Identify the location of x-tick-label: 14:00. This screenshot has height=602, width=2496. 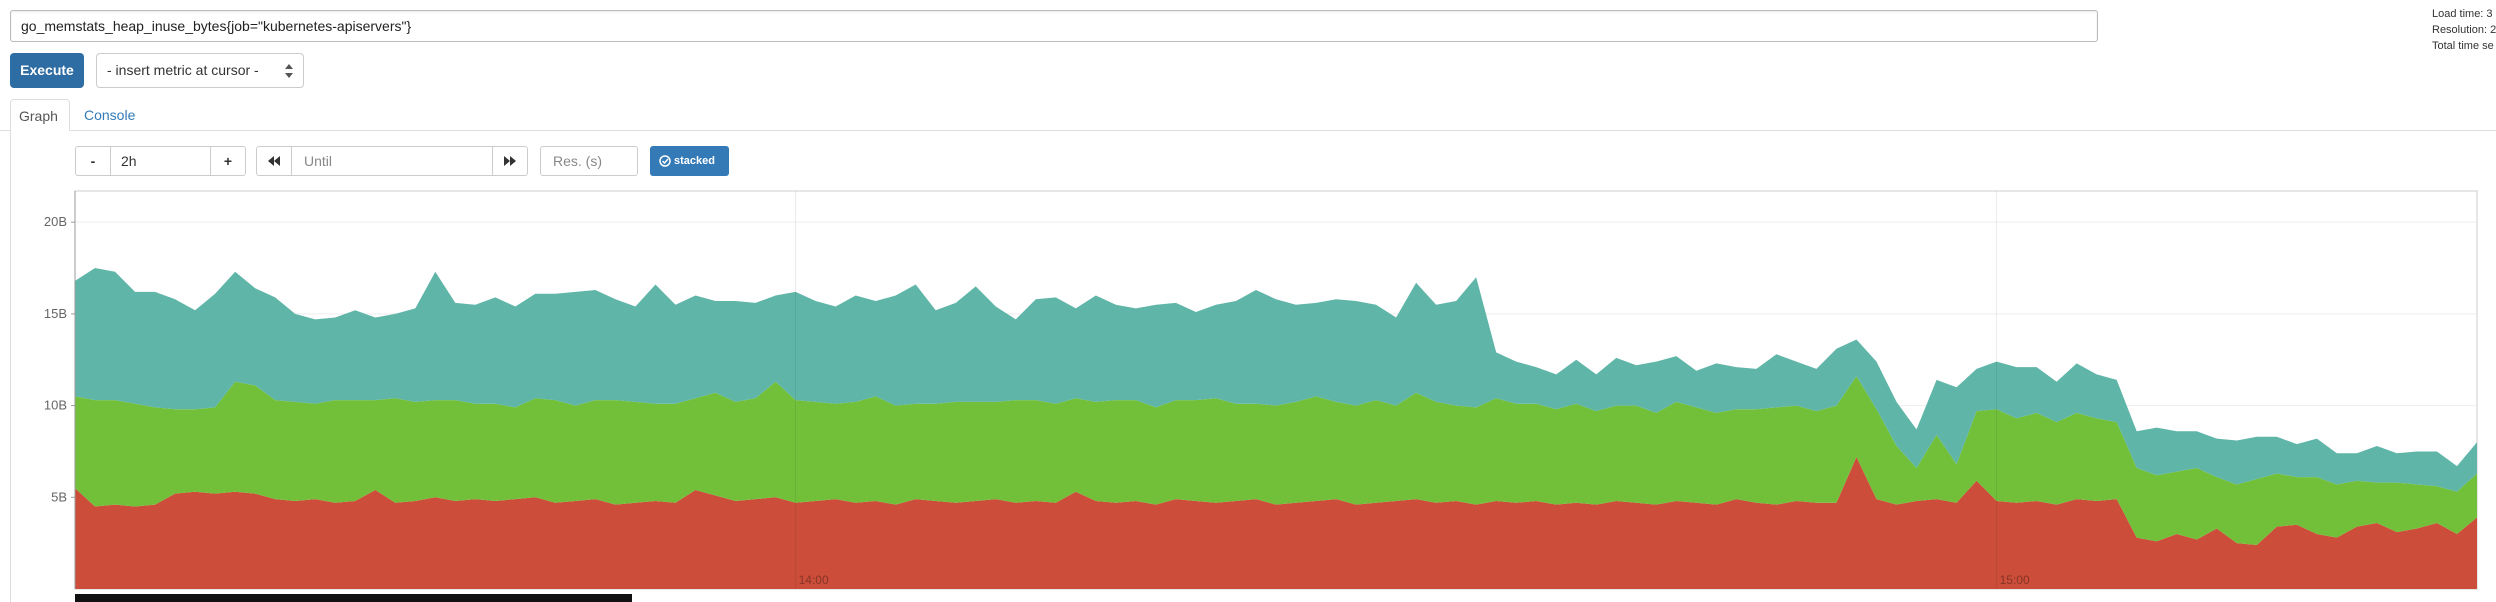
(814, 580).